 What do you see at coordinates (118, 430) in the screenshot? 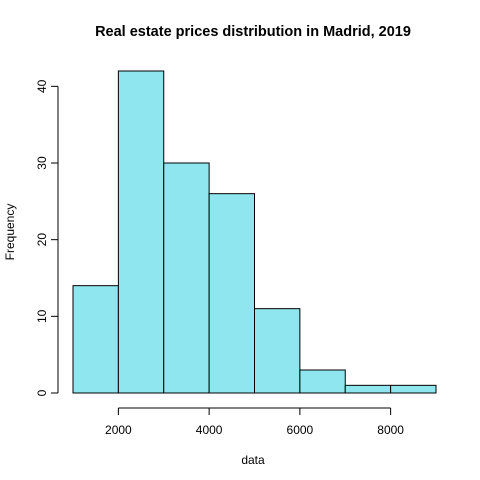
I see `x-tick-label-2000: 2000` at bounding box center [118, 430].